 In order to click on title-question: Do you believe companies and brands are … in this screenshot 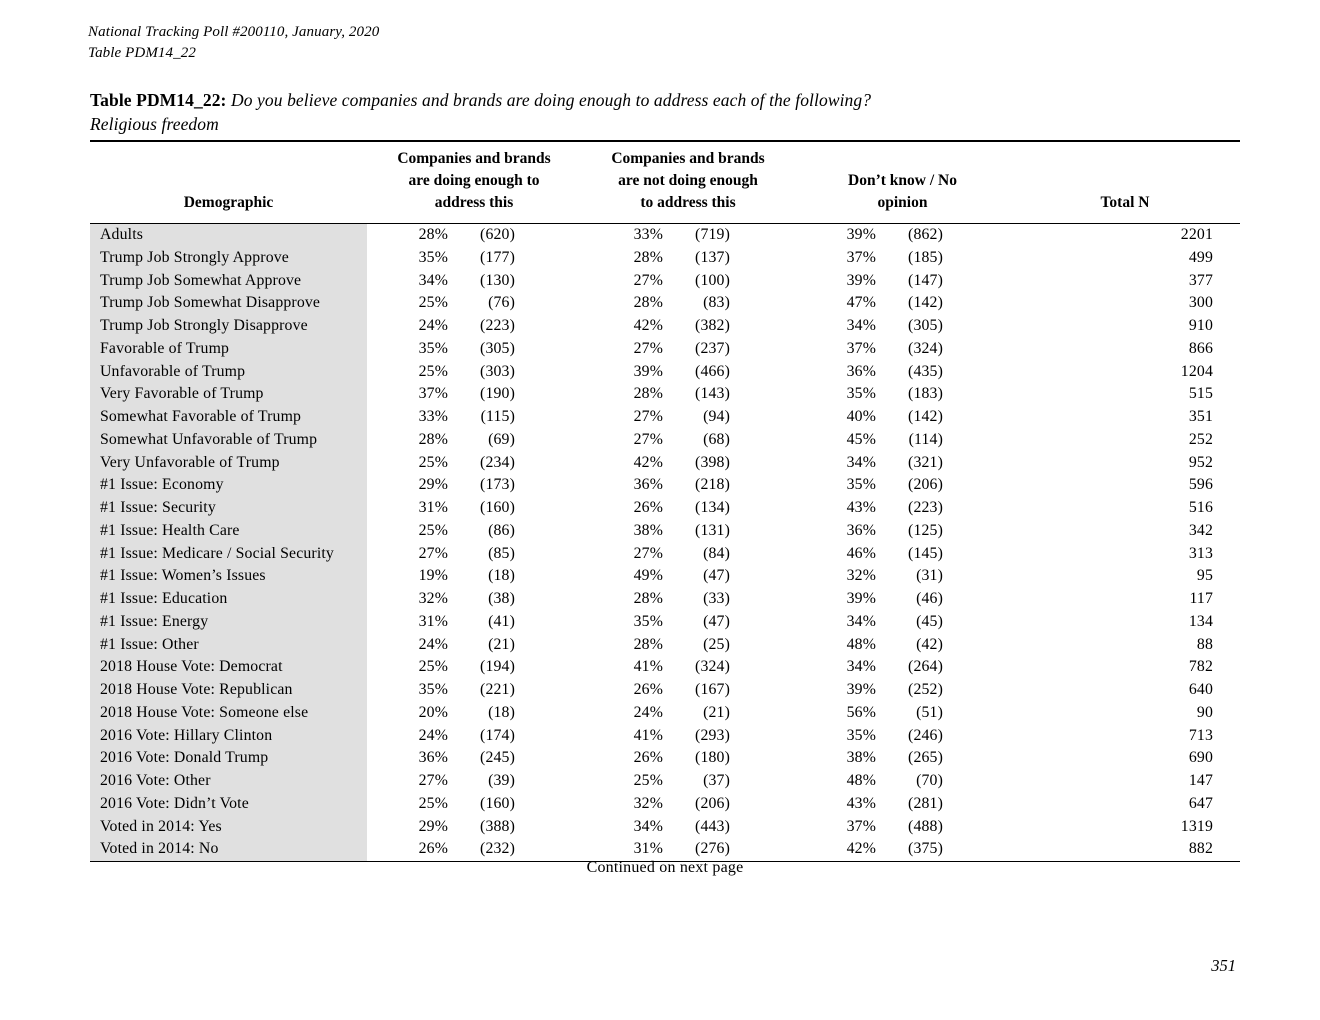, I will do `click(551, 100)`.